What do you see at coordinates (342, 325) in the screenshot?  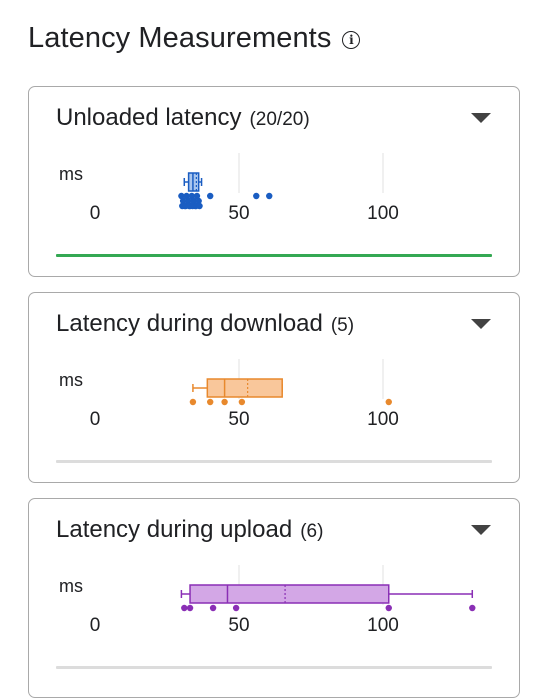 I see `card-count: (5)` at bounding box center [342, 325].